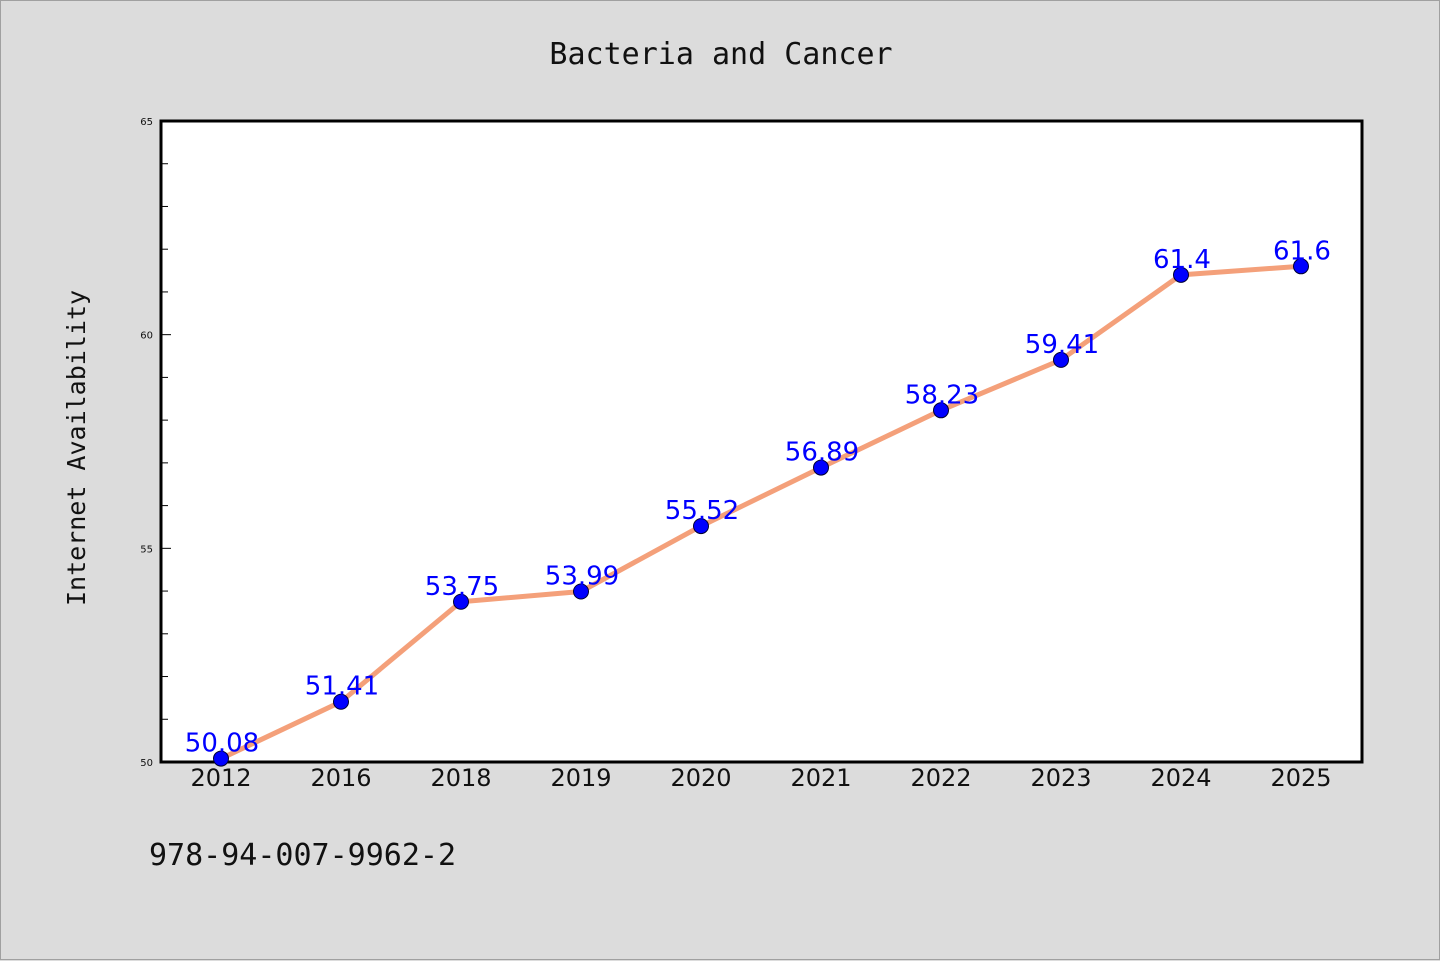  Describe the element at coordinates (220, 778) in the screenshot. I see `x-tick-label: 2012` at that location.